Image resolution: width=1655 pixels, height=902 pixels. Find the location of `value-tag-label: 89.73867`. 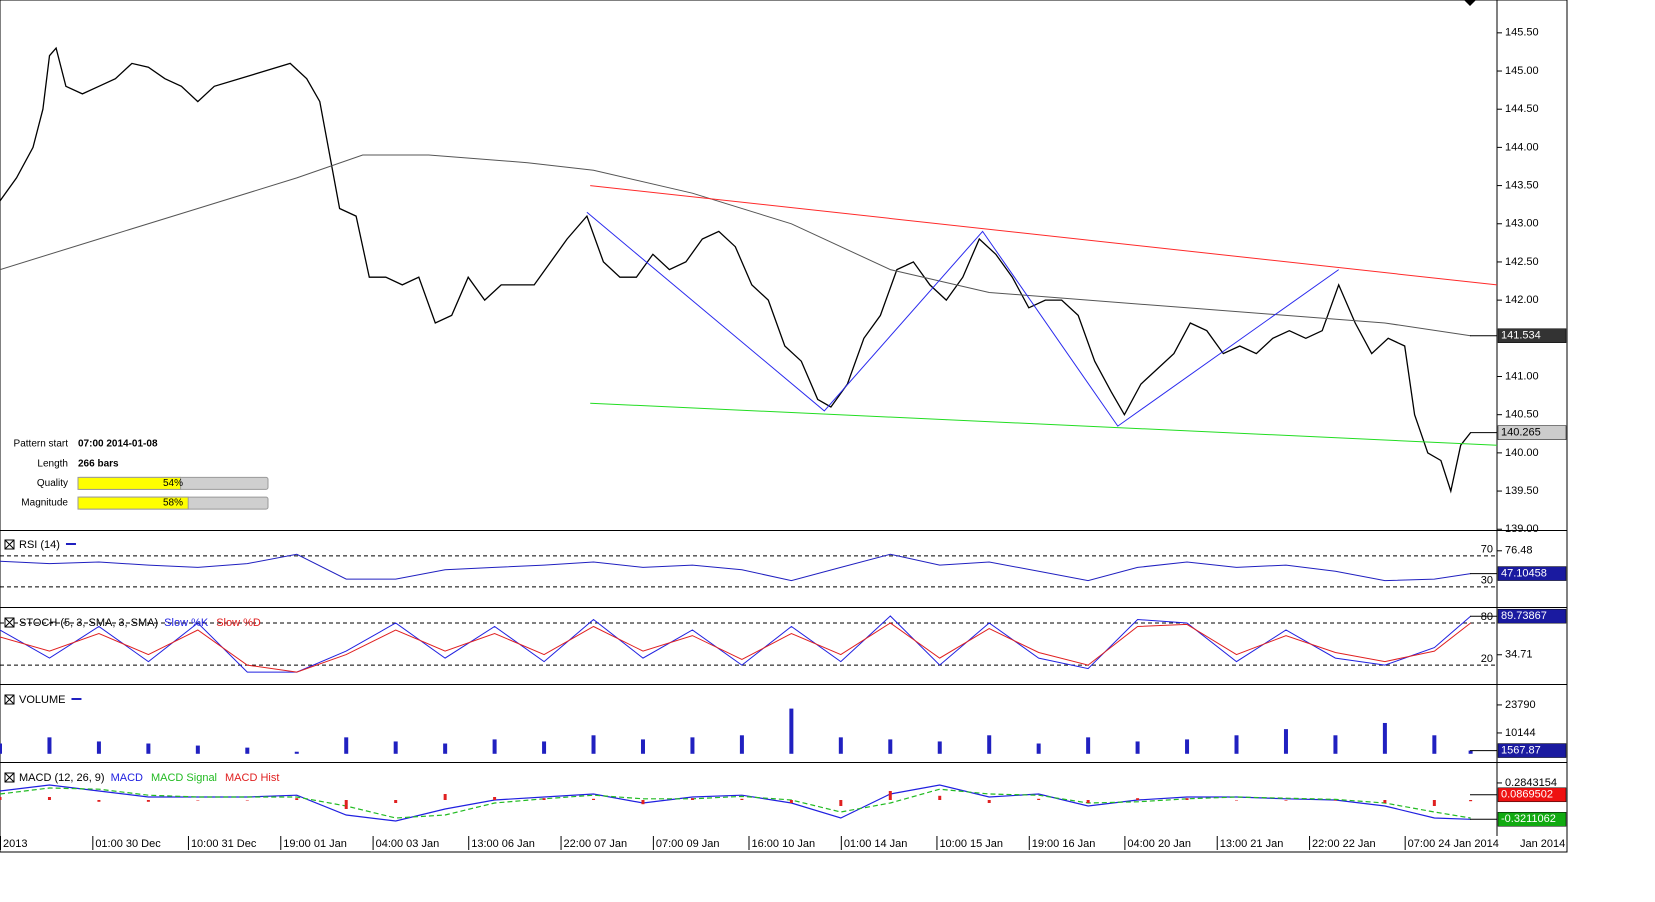

value-tag-label: 89.73867 is located at coordinates (1524, 616).